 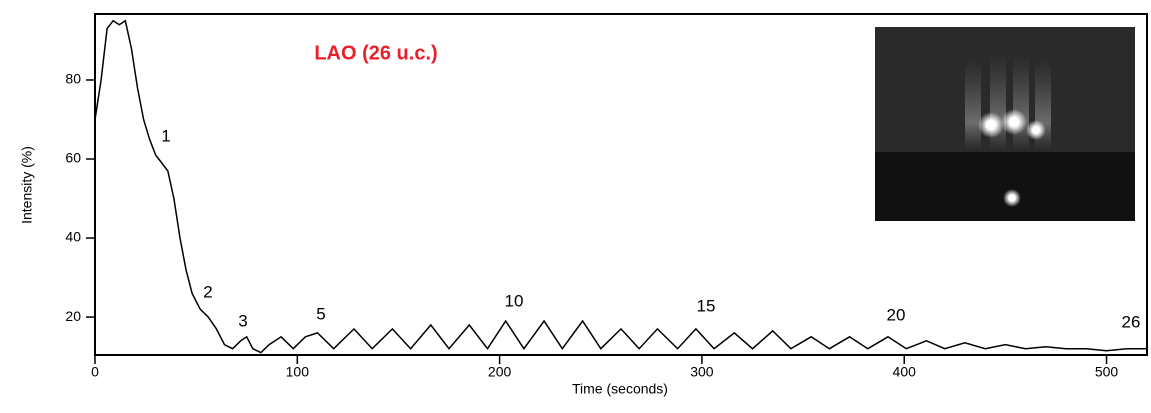 I want to click on x-tick-label: 100, so click(x=298, y=372).